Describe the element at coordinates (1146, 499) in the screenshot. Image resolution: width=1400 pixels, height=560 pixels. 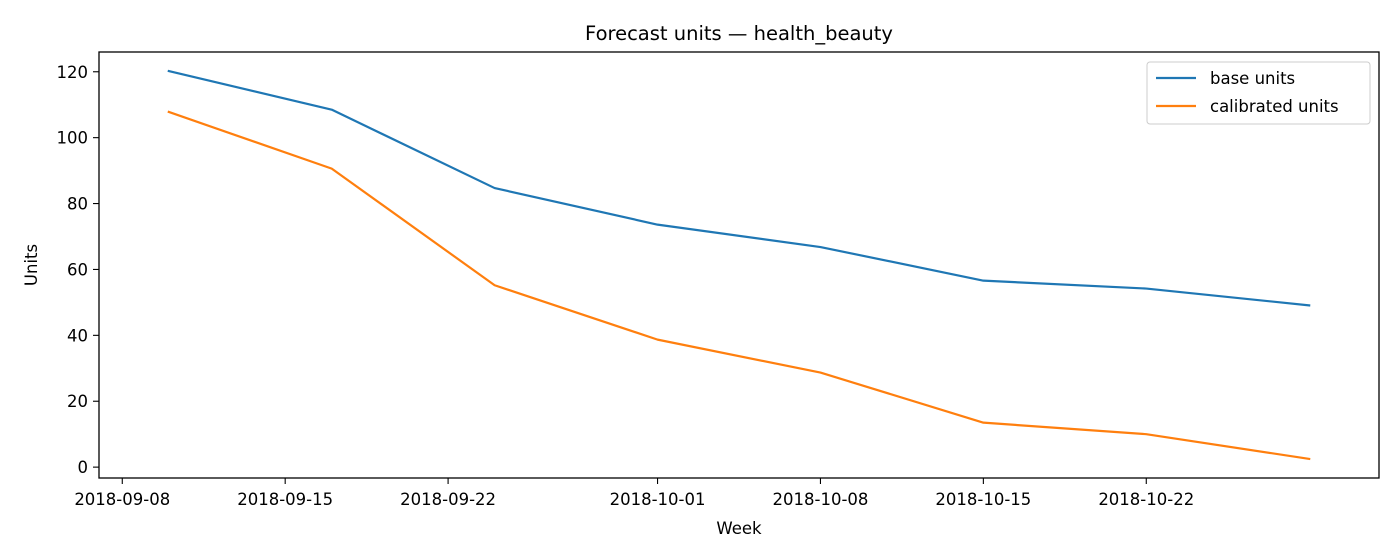
I see `x-tick-label: 2018-10-22` at that location.